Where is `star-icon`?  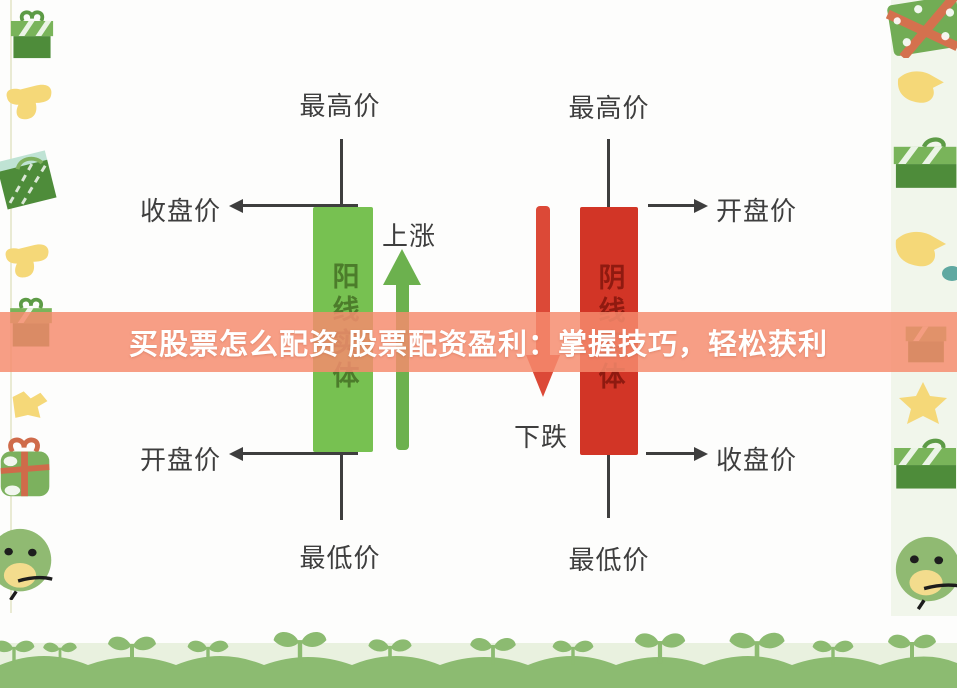
star-icon is located at coordinates (923, 402).